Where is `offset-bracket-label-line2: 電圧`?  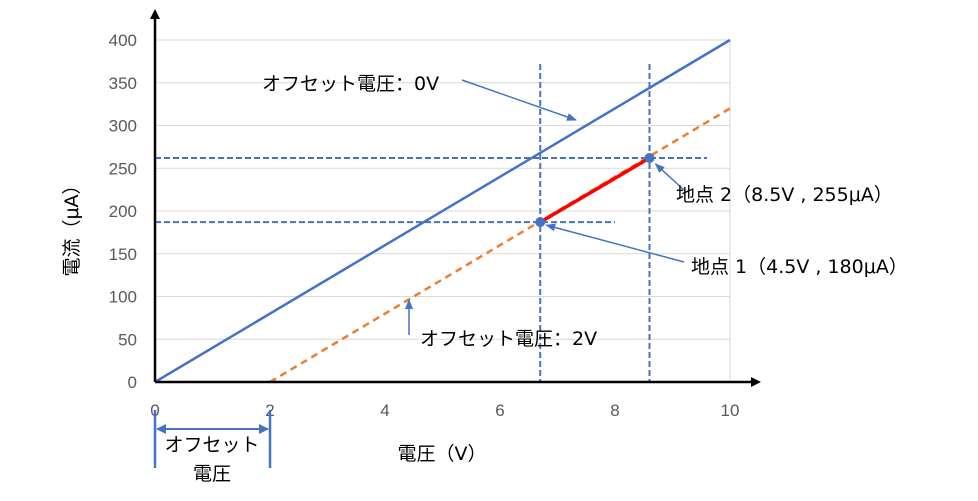
offset-bracket-label-line2: 電圧 is located at coordinates (212, 474).